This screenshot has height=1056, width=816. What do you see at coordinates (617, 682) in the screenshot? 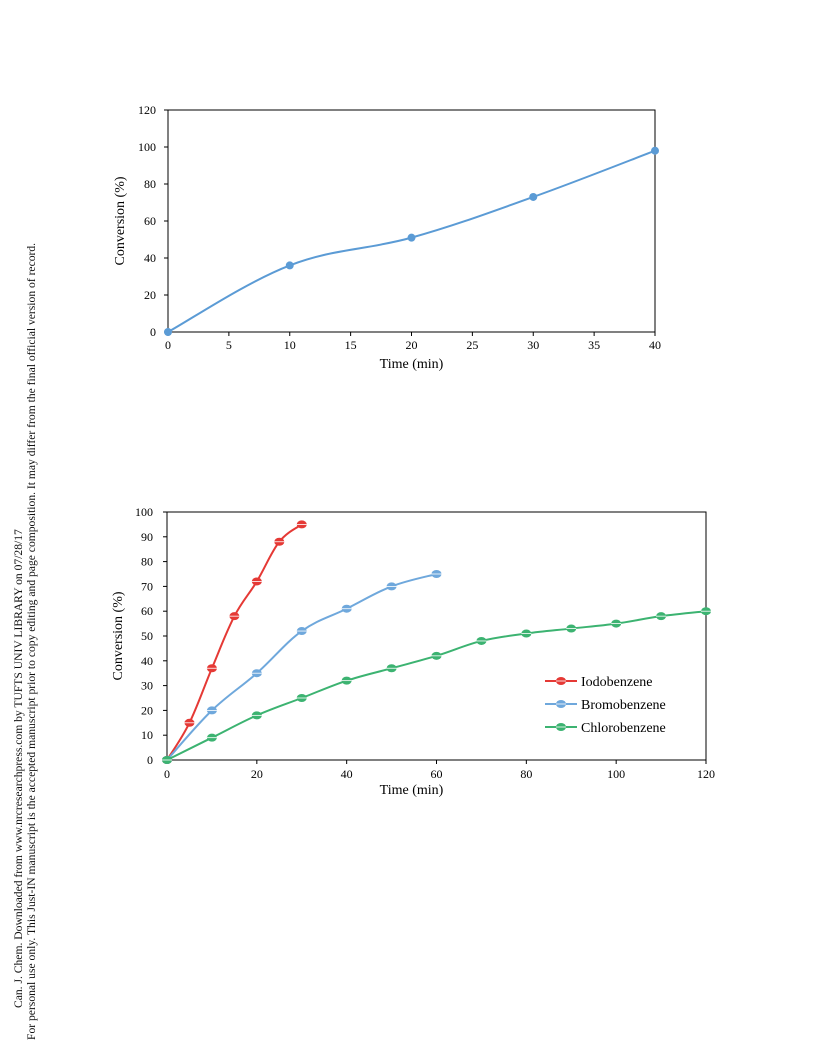
I see `legend-label: Iodobenzene` at bounding box center [617, 682].